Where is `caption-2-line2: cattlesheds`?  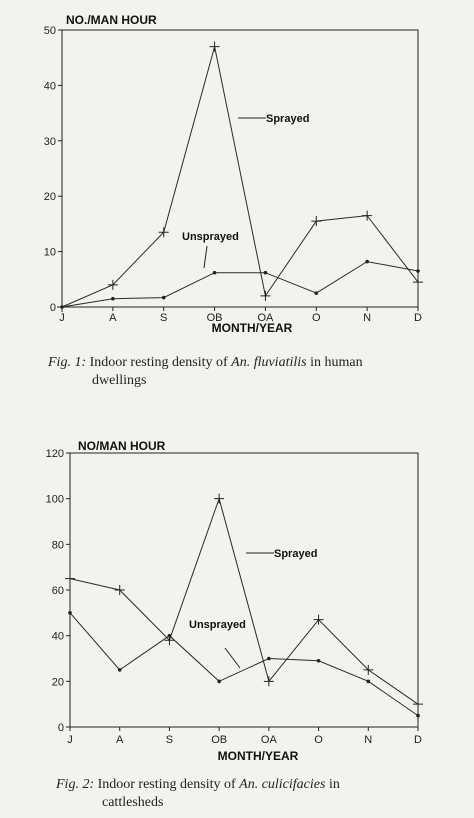
caption-2-line2: cattlesheds is located at coordinates (133, 802).